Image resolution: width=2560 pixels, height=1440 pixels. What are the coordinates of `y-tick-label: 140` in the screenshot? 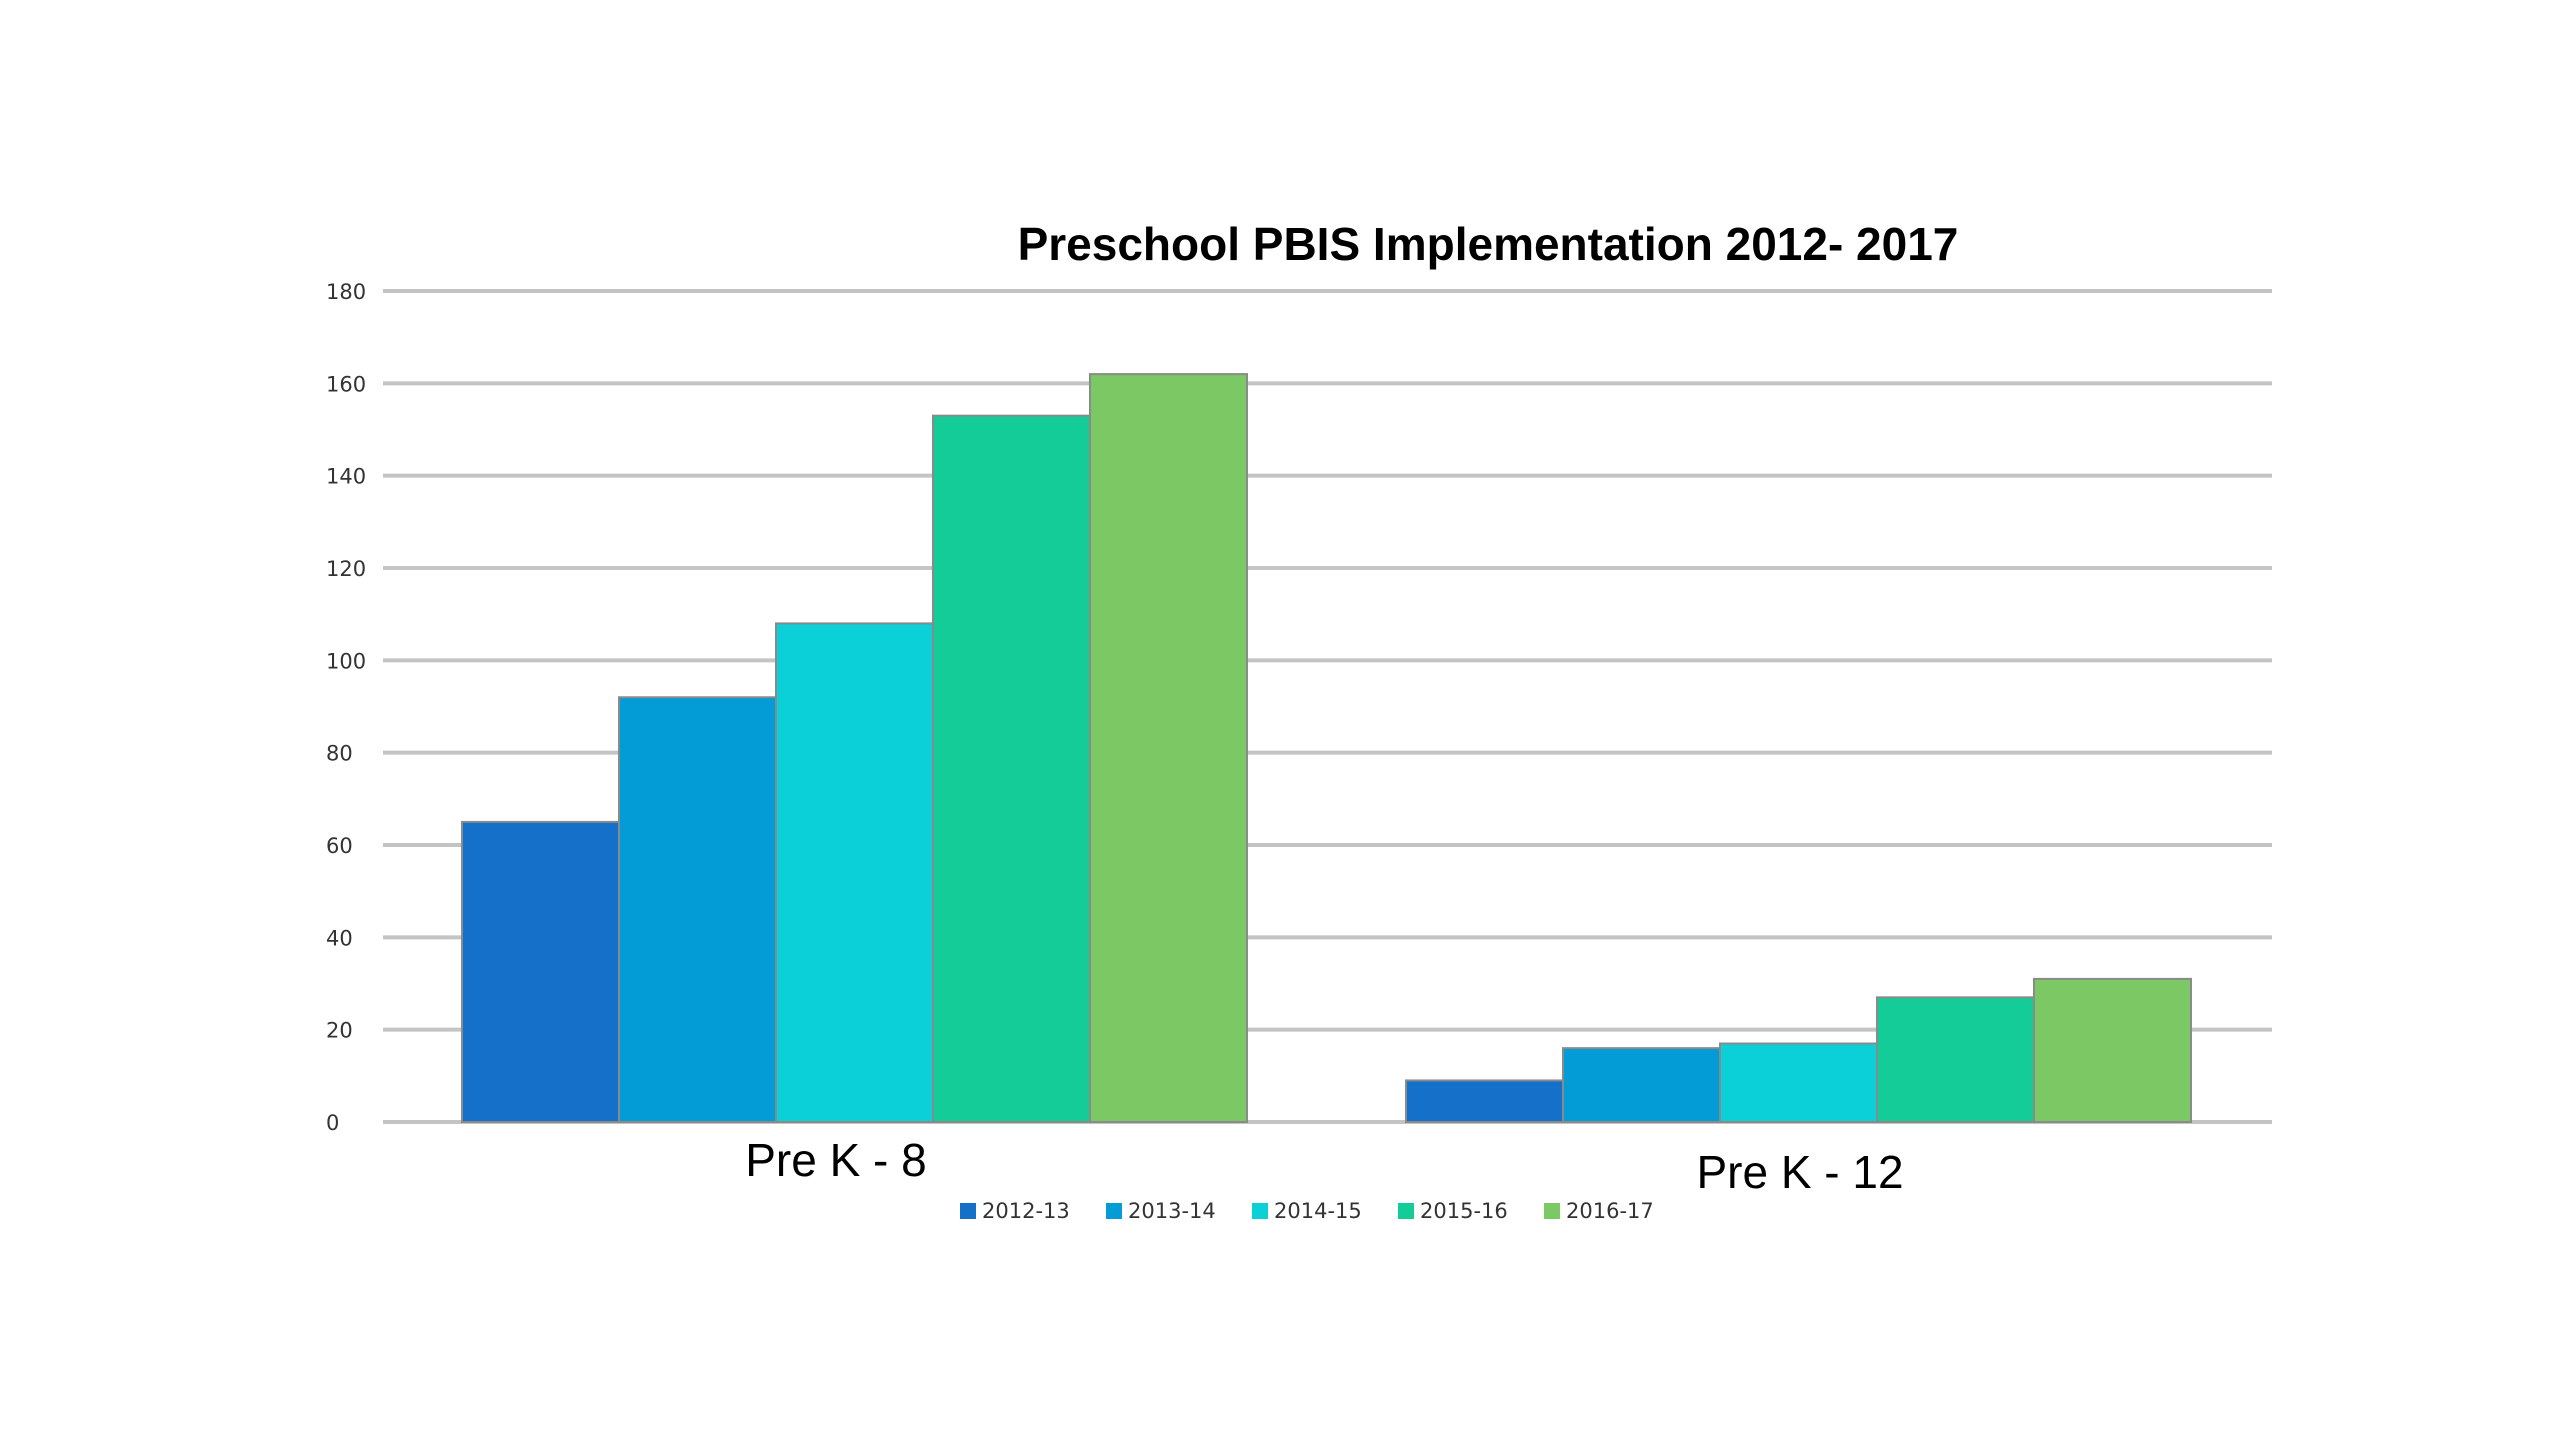 It's located at (346, 477).